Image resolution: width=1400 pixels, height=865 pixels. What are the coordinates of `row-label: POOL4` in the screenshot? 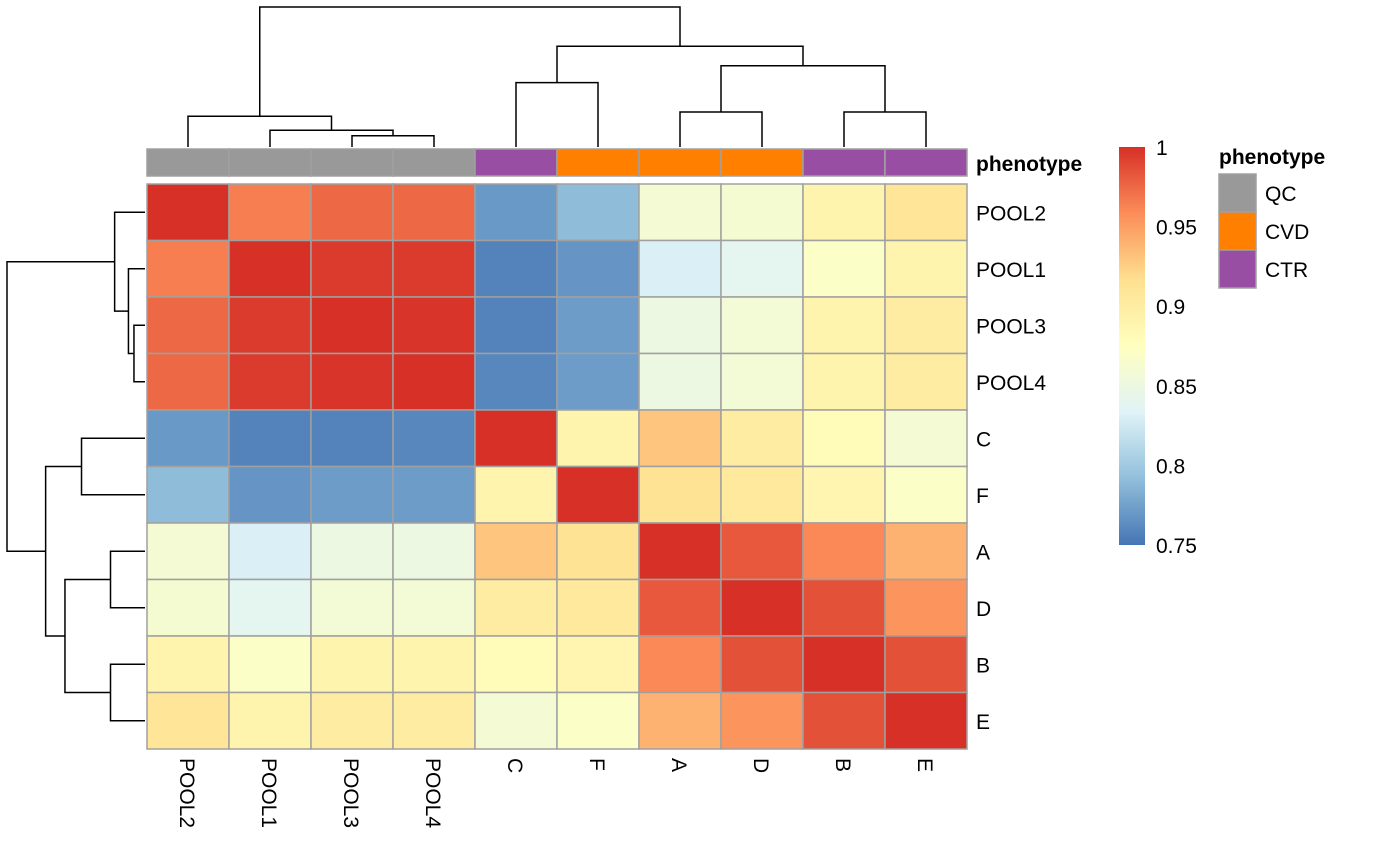 It's located at (1011, 383).